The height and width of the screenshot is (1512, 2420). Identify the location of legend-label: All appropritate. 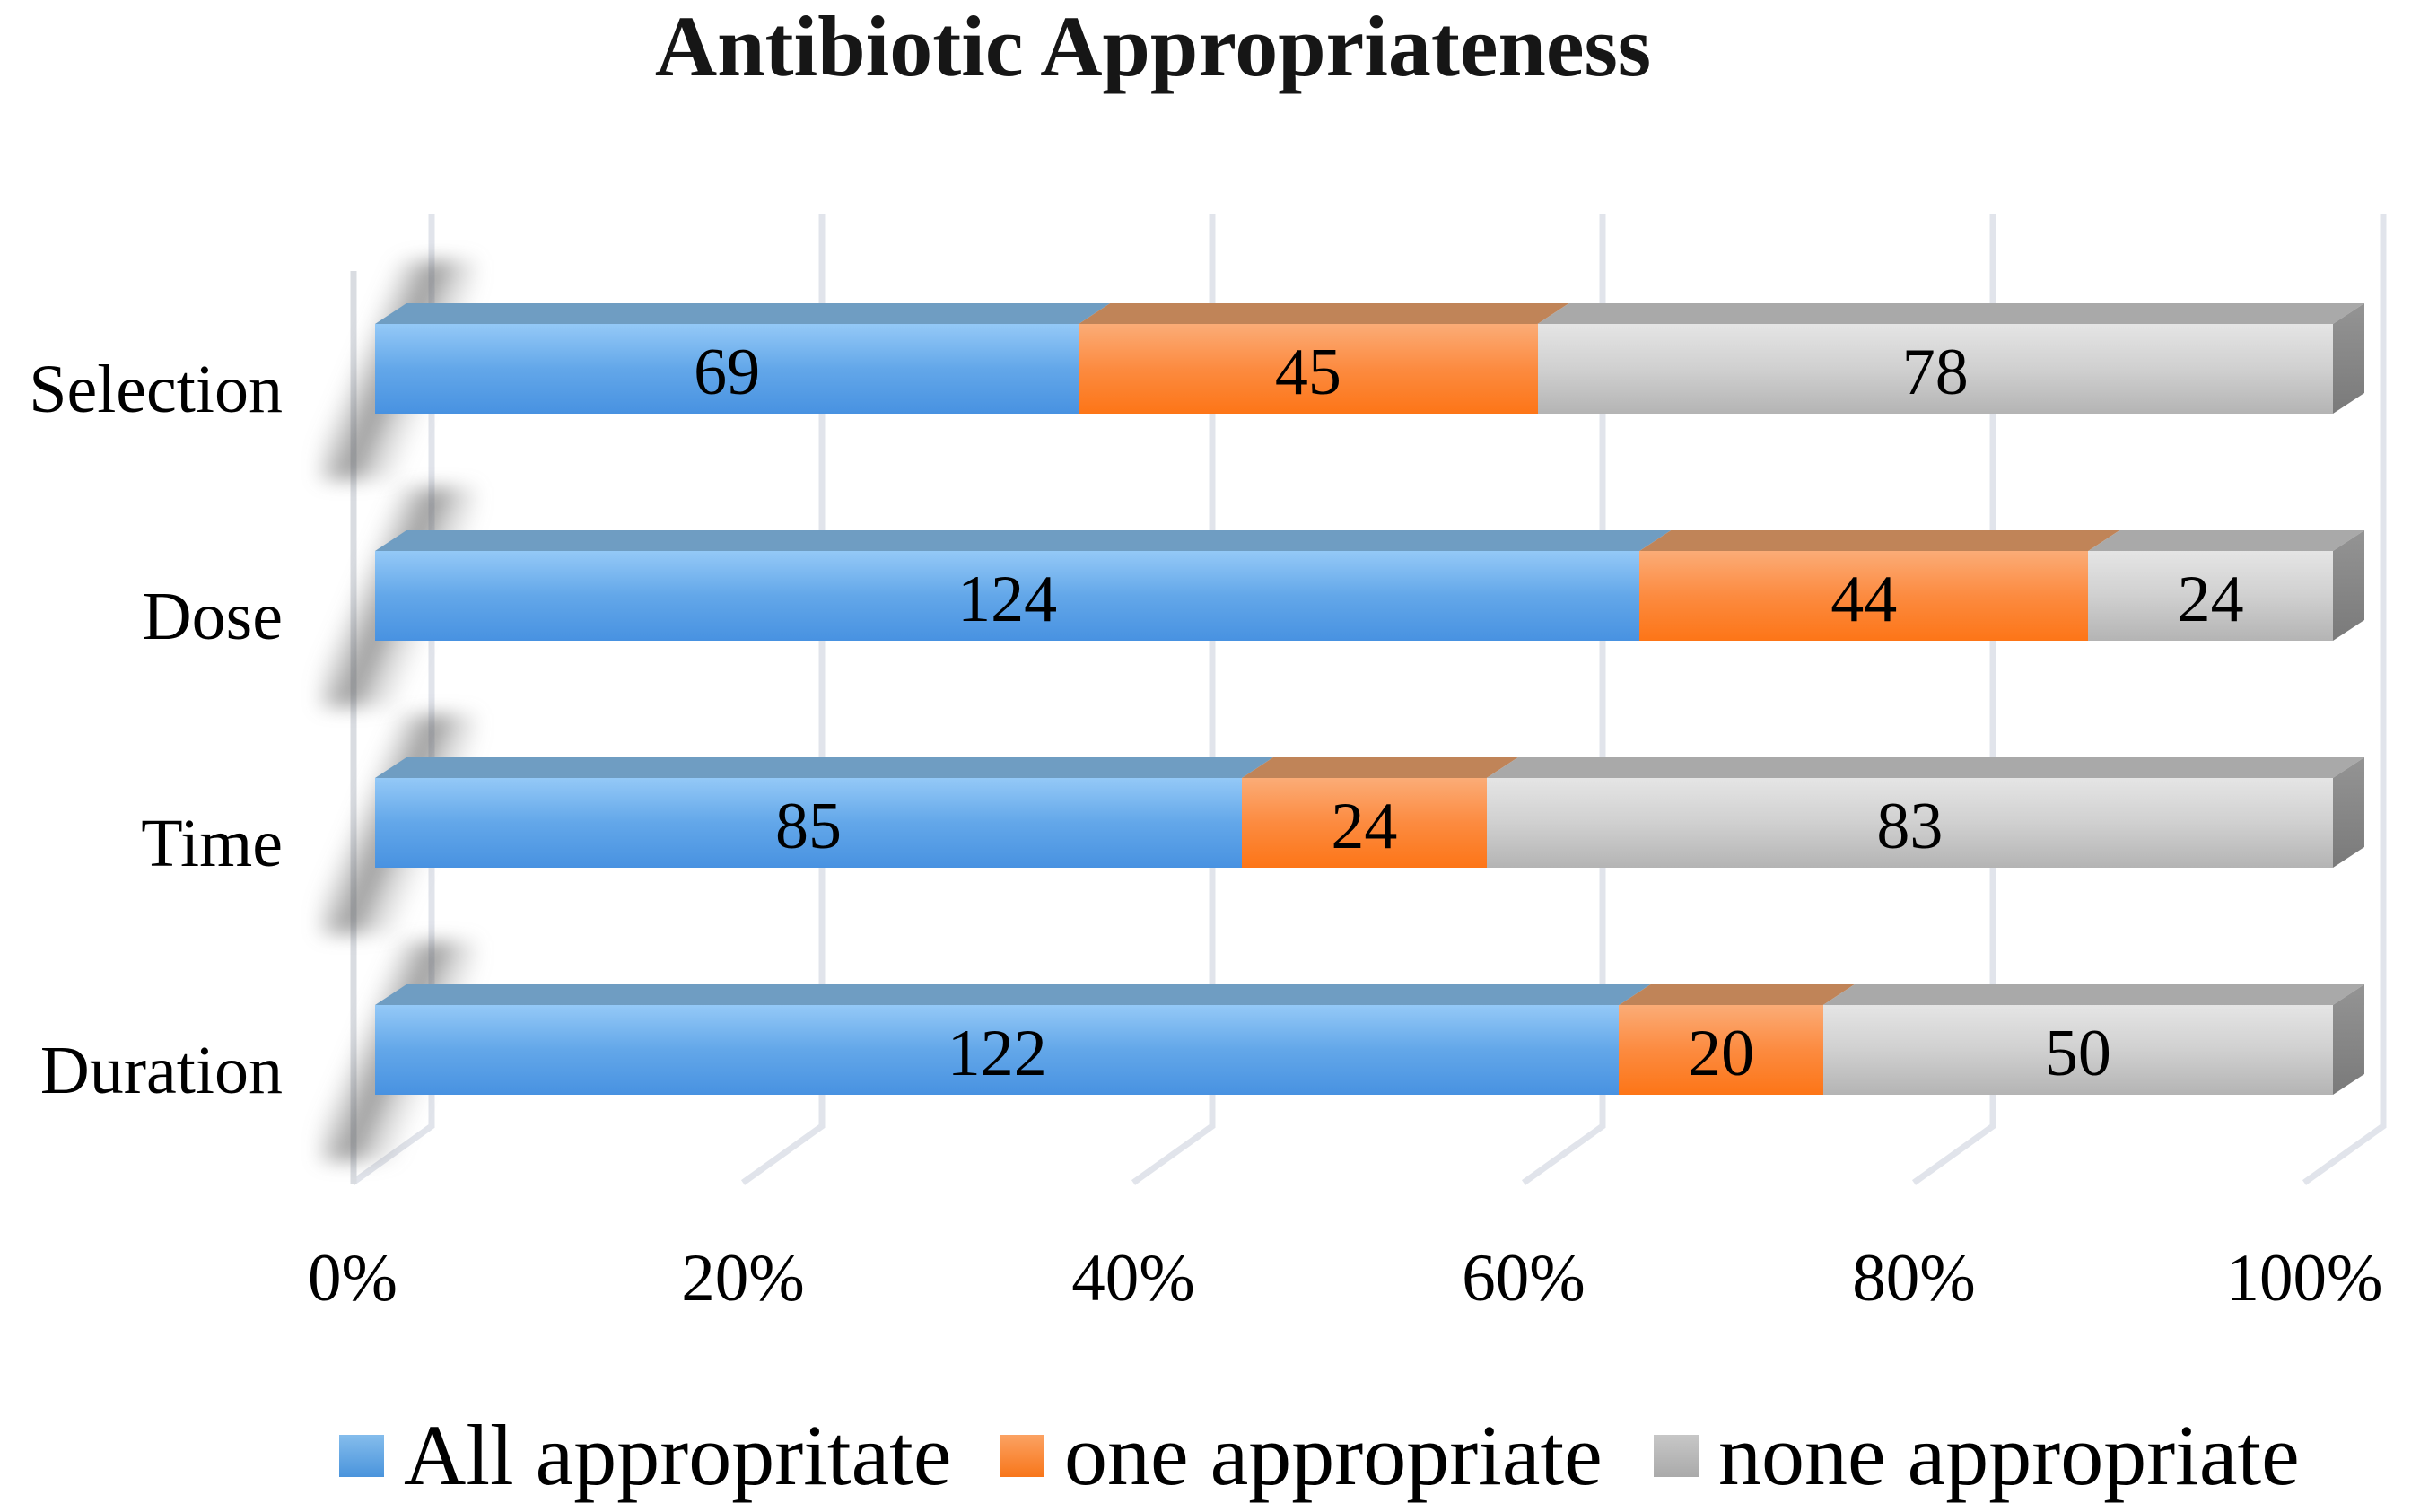
(678, 1455).